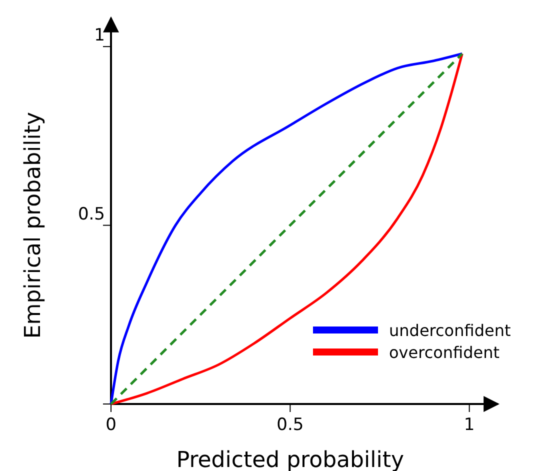 The width and height of the screenshot is (537, 471). I want to click on y-axis-title: Empirical probability, so click(33, 225).